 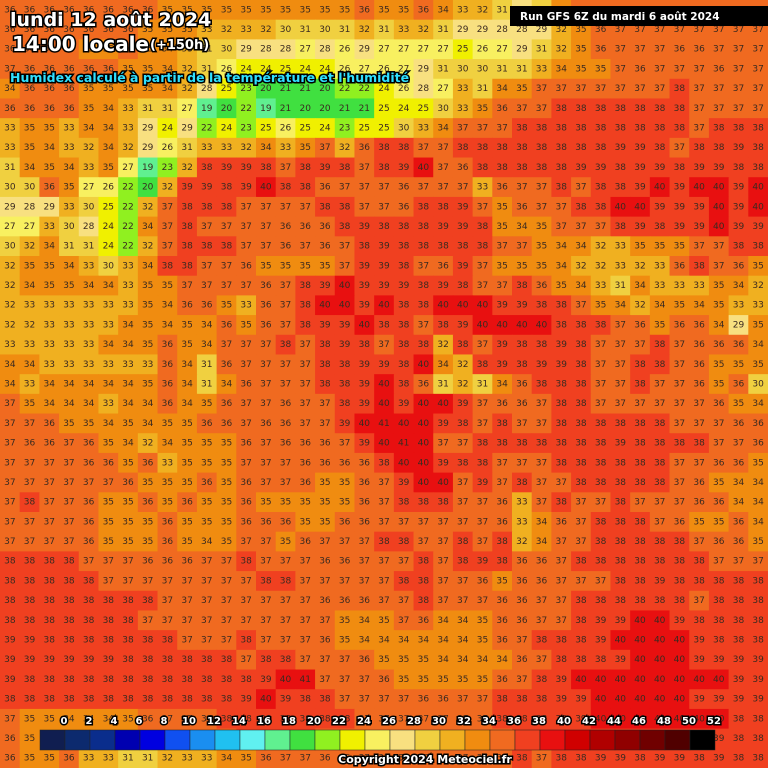 What do you see at coordinates (239, 721) in the screenshot?
I see `scale-label: 14` at bounding box center [239, 721].